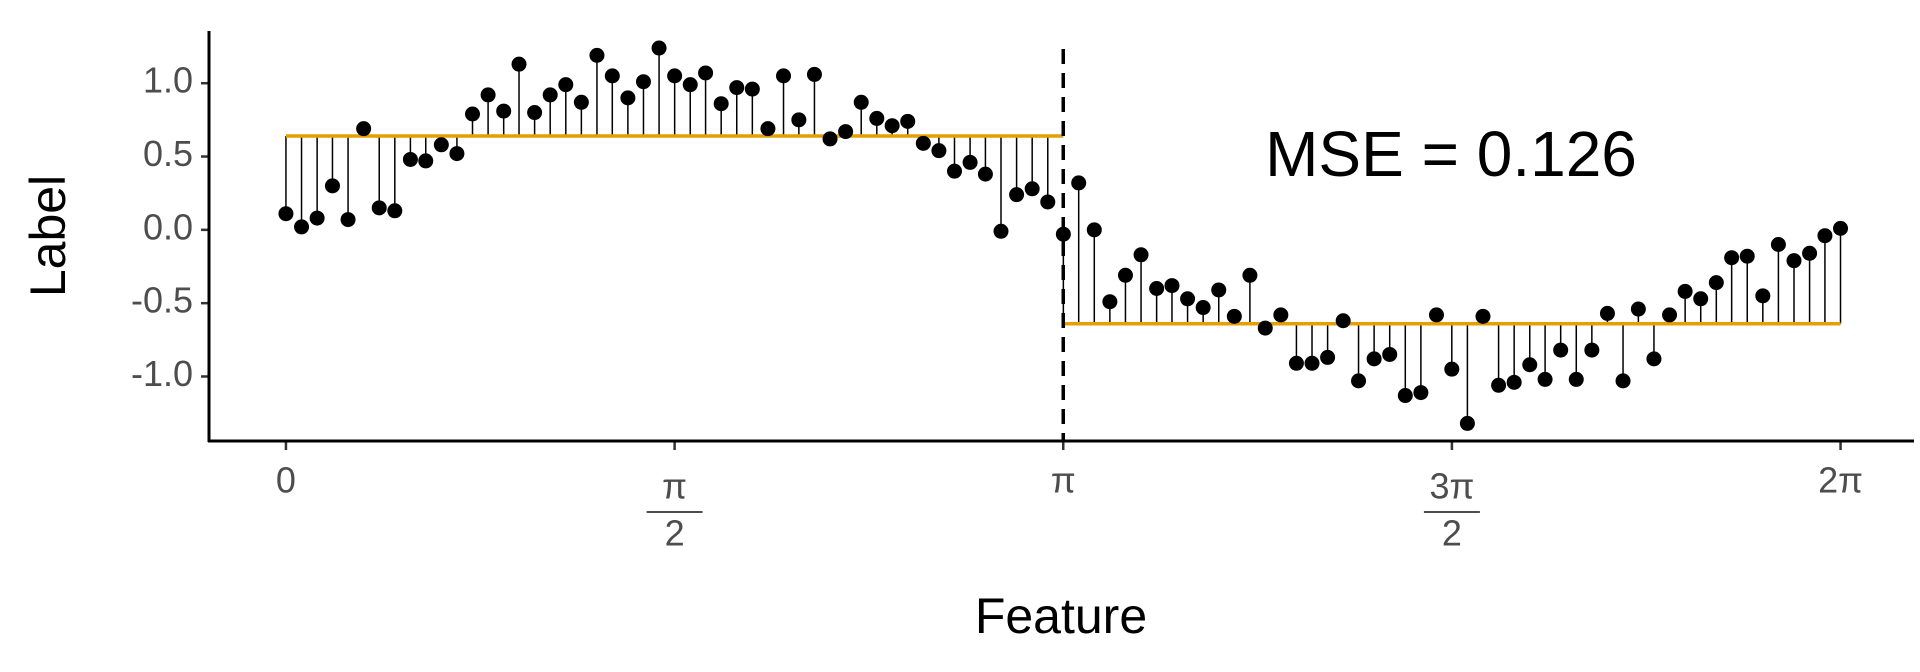 This screenshot has width=1920, height=672. What do you see at coordinates (162, 373) in the screenshot?
I see `y-tick-label: -1.0` at bounding box center [162, 373].